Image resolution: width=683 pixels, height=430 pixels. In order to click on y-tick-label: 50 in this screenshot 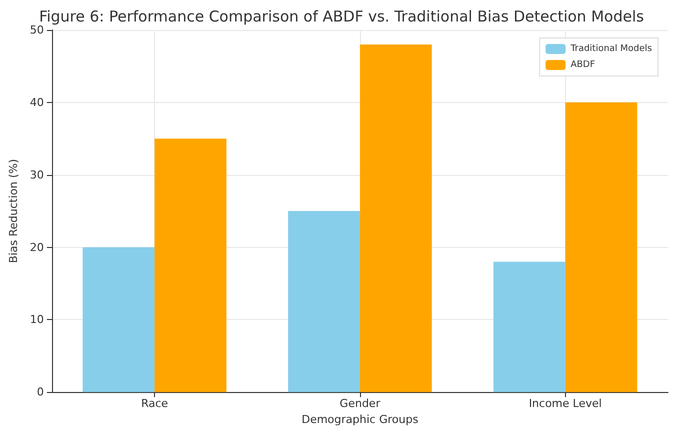, I will do `click(37, 30)`.